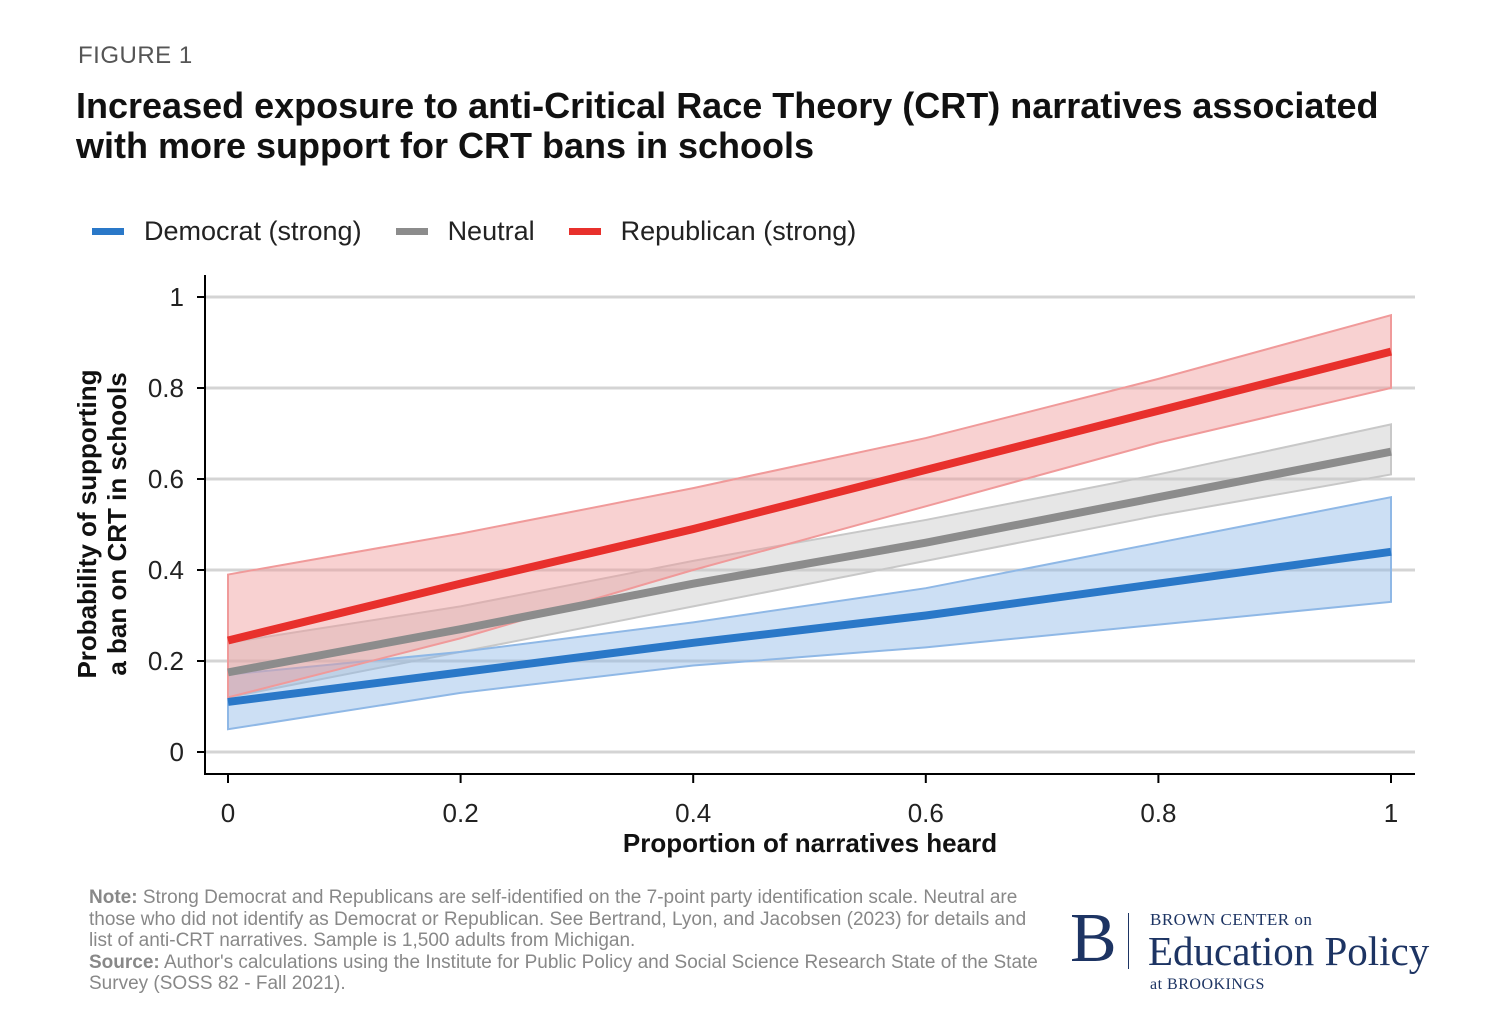  I want to click on x-tick-label: 0.4, so click(693, 813).